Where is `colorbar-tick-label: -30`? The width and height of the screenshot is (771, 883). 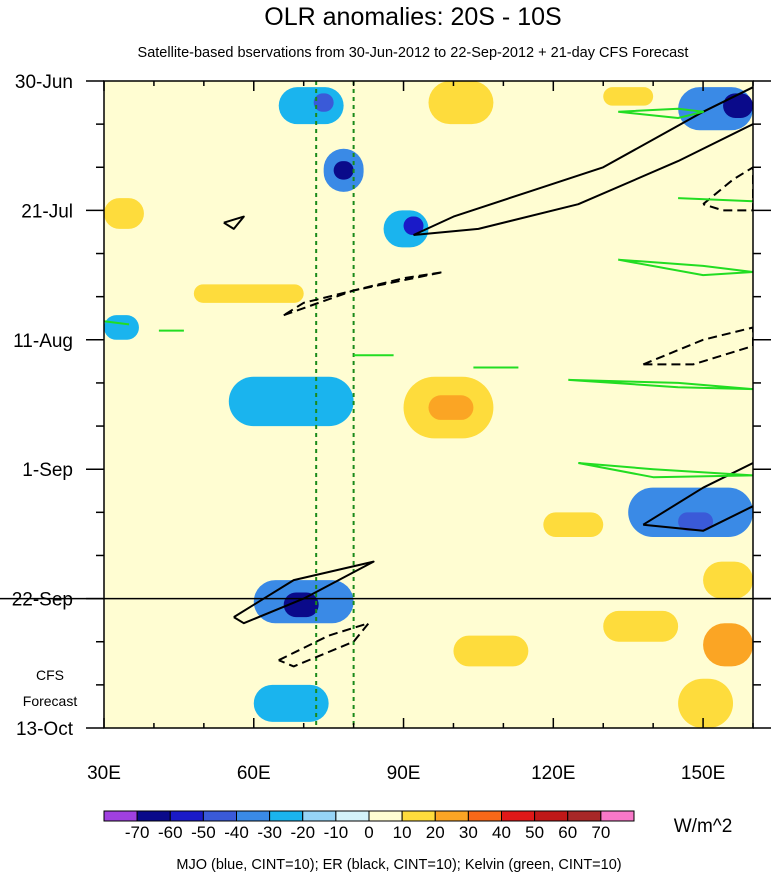 colorbar-tick-label: -30 is located at coordinates (269, 832).